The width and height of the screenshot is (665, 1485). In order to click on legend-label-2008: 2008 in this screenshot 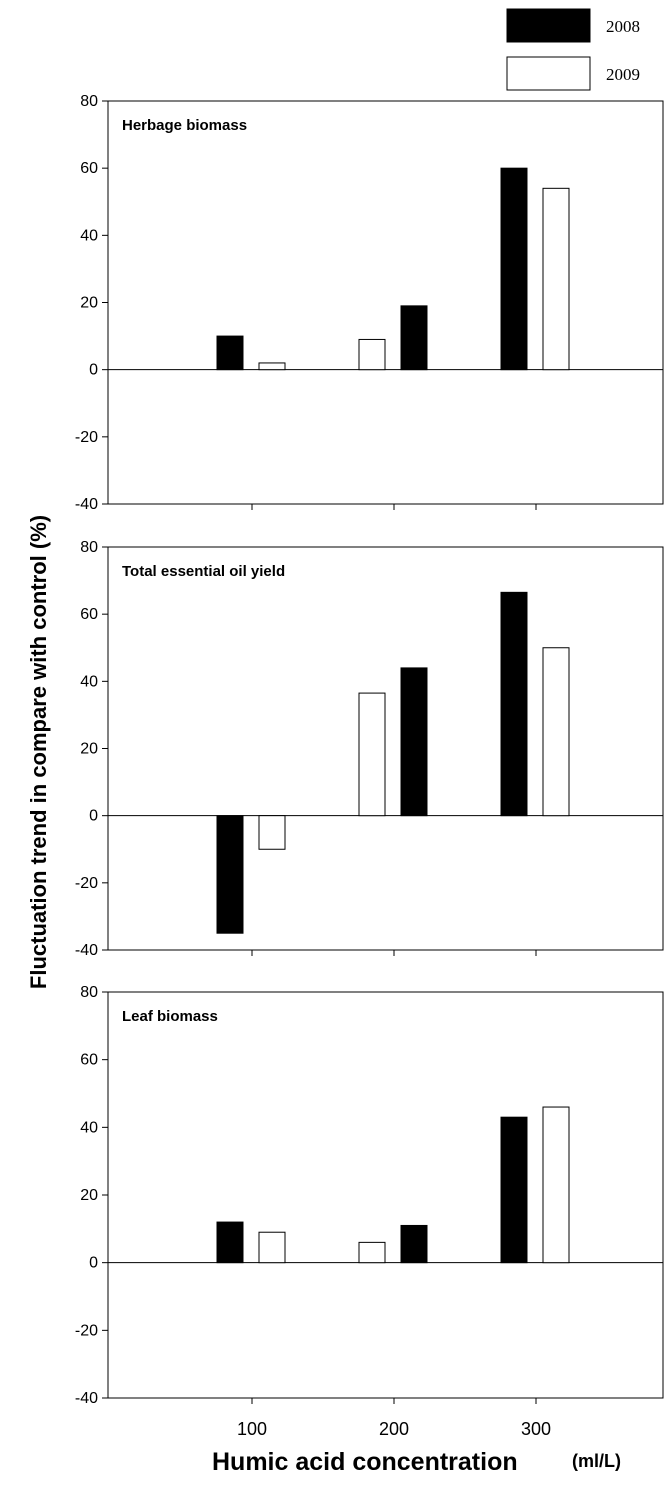, I will do `click(623, 26)`.